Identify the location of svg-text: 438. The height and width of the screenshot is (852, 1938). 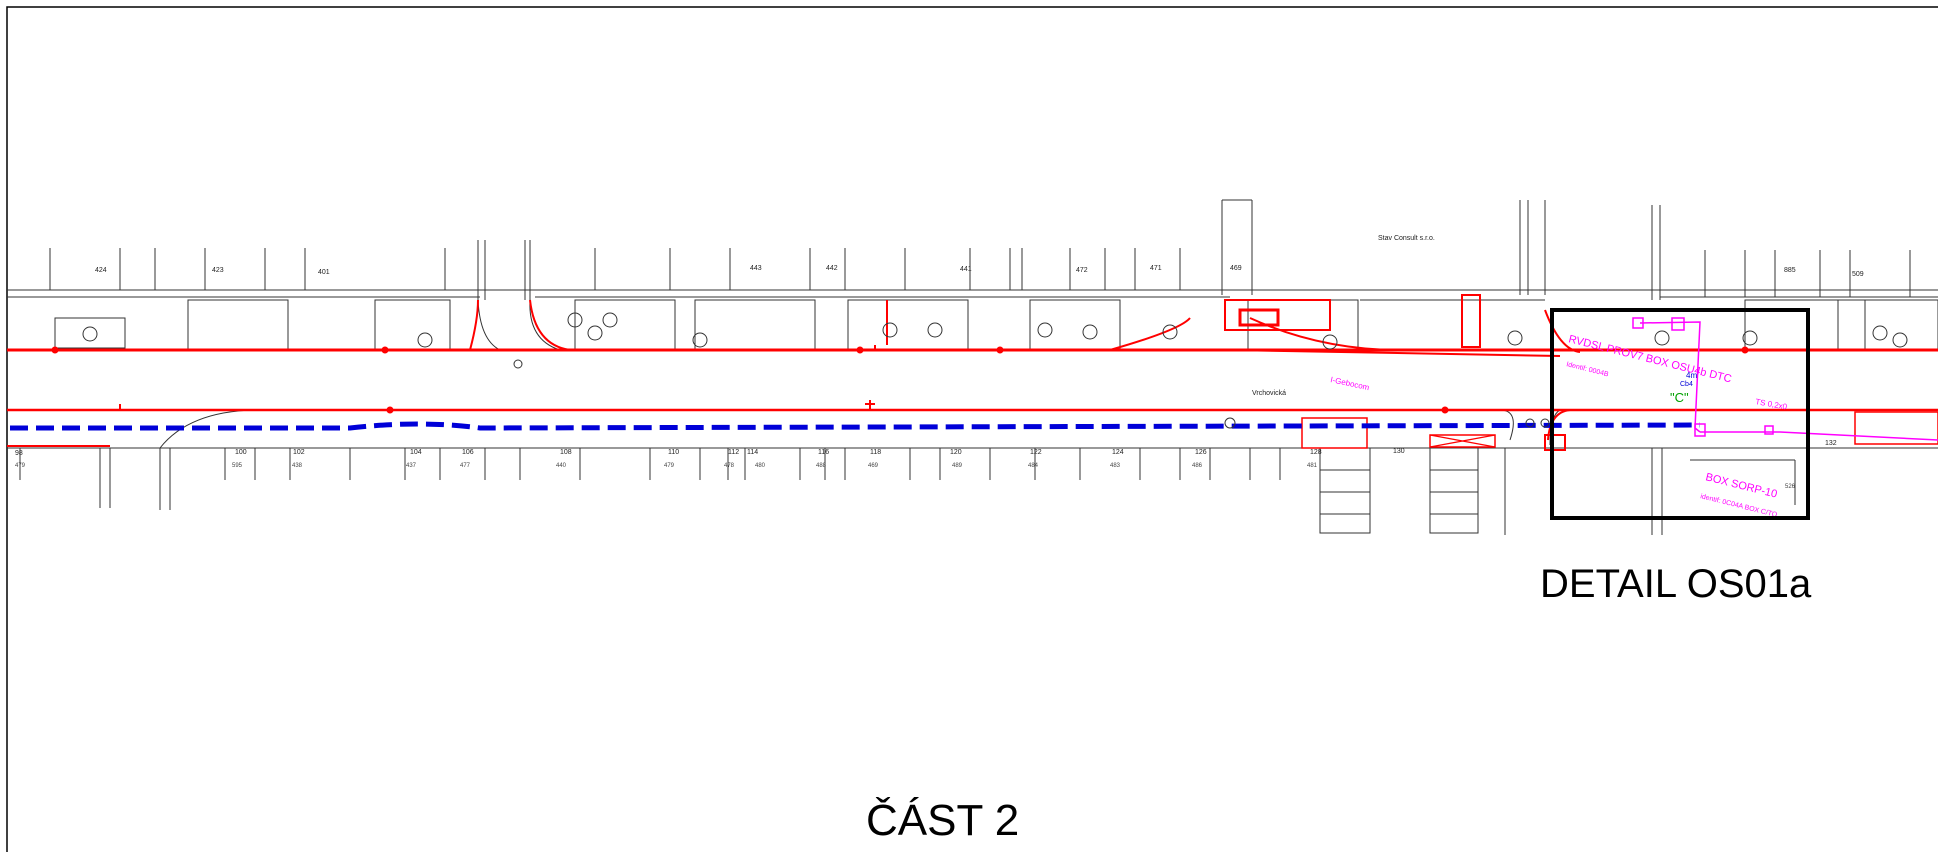
(297, 466).